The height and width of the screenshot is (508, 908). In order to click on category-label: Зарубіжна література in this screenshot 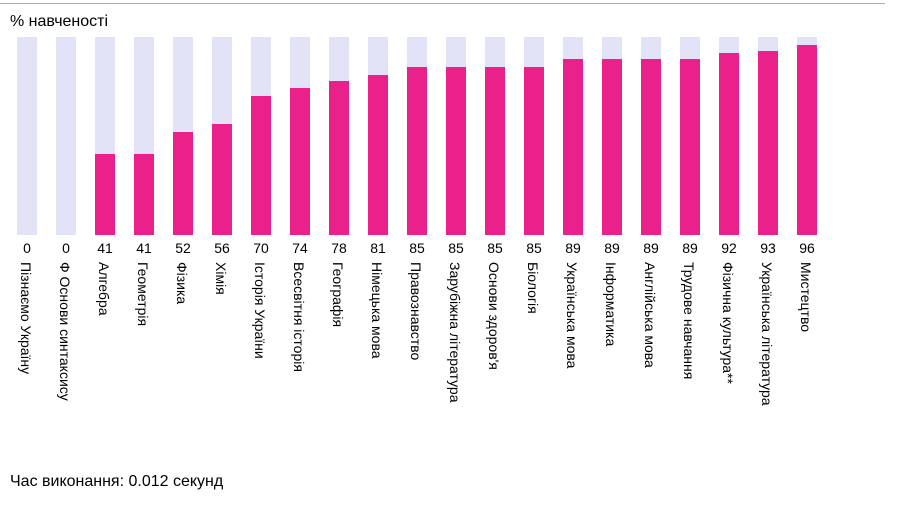, I will do `click(455, 332)`.